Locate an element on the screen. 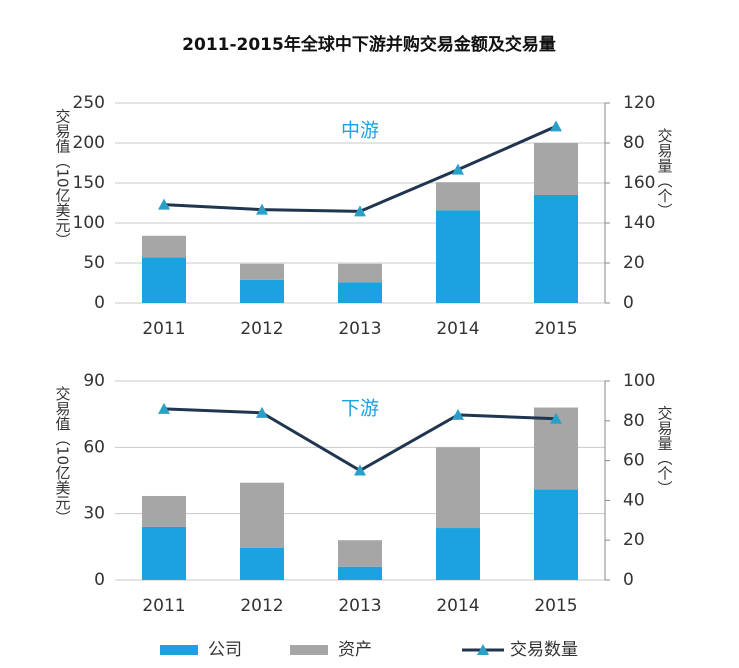 The height and width of the screenshot is (668, 739). y-tick-label: 60 is located at coordinates (94, 447).